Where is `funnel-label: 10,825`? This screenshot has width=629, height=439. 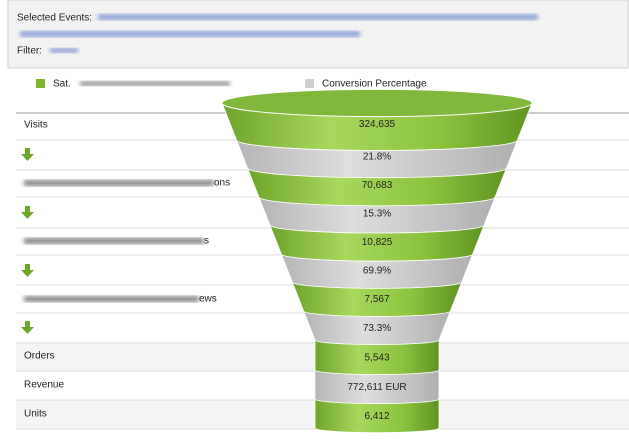 funnel-label: 10,825 is located at coordinates (377, 242).